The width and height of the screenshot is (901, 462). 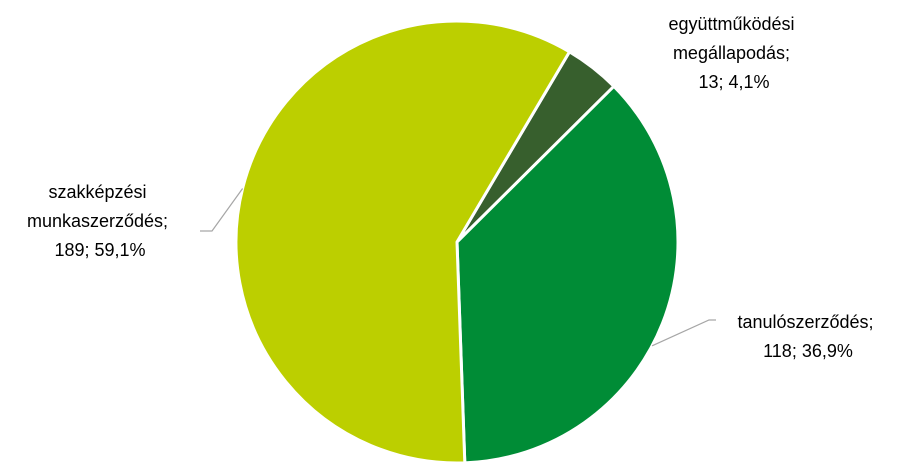 I want to click on slice-label-szakkepzesi-line-2: munkaszerződés;, so click(x=97, y=221).